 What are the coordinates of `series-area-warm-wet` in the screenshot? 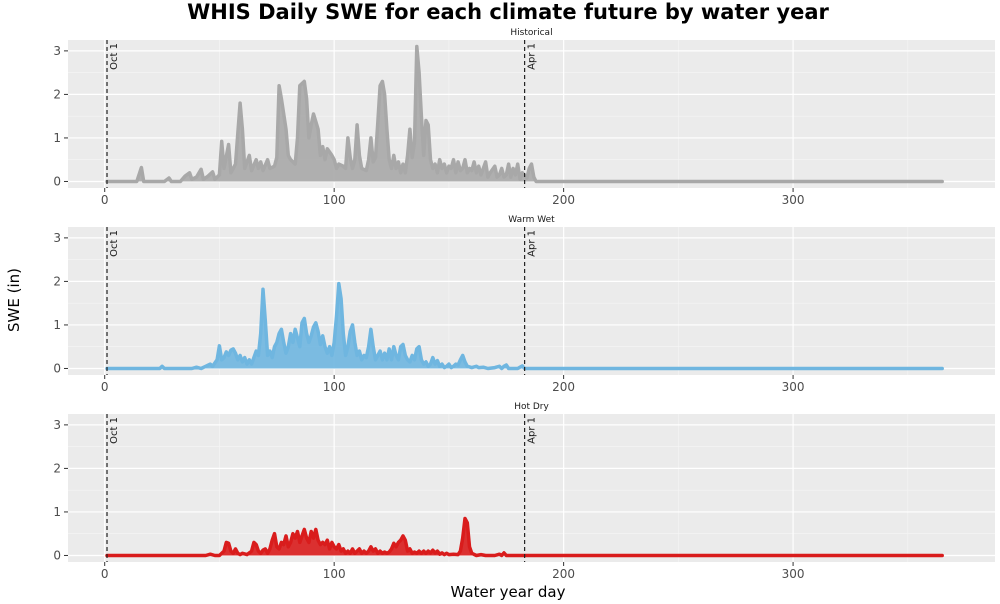 It's located at (525, 326).